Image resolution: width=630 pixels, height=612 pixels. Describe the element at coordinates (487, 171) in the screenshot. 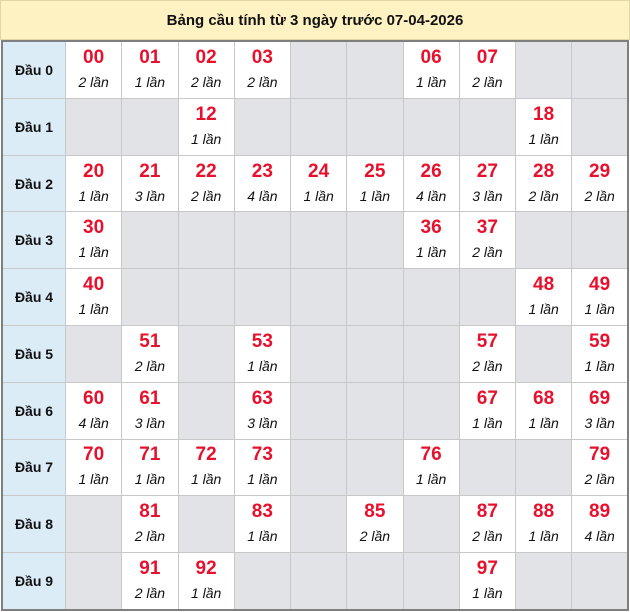

I see `number: 27` at that location.